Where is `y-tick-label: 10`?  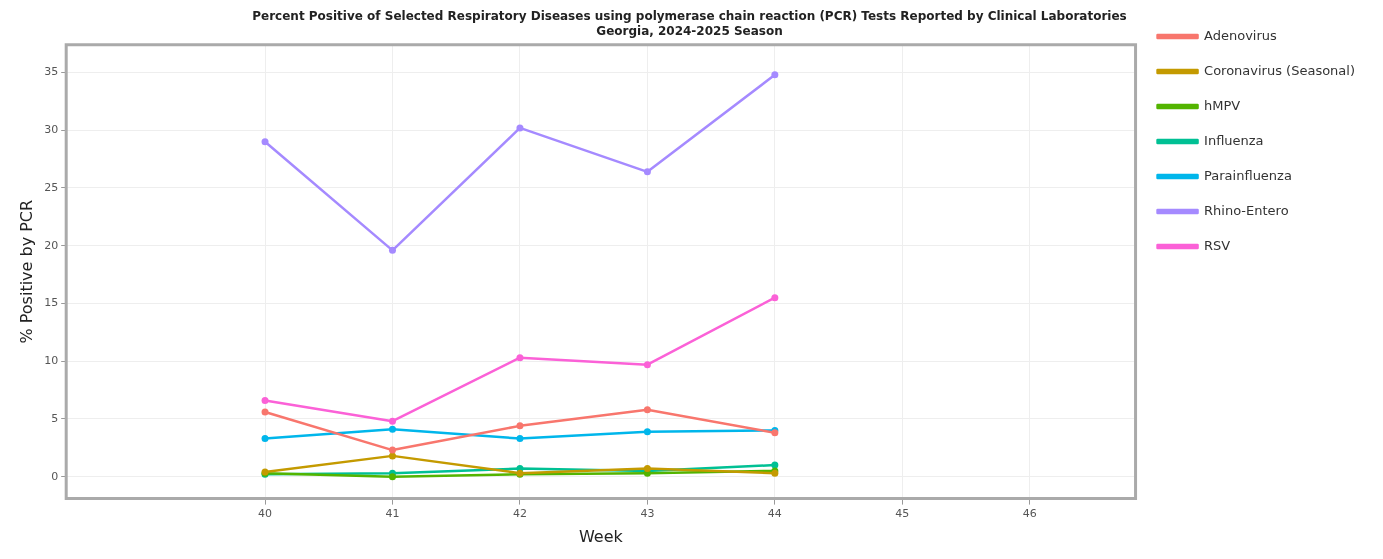
y-tick-label: 10 is located at coordinates (51, 361).